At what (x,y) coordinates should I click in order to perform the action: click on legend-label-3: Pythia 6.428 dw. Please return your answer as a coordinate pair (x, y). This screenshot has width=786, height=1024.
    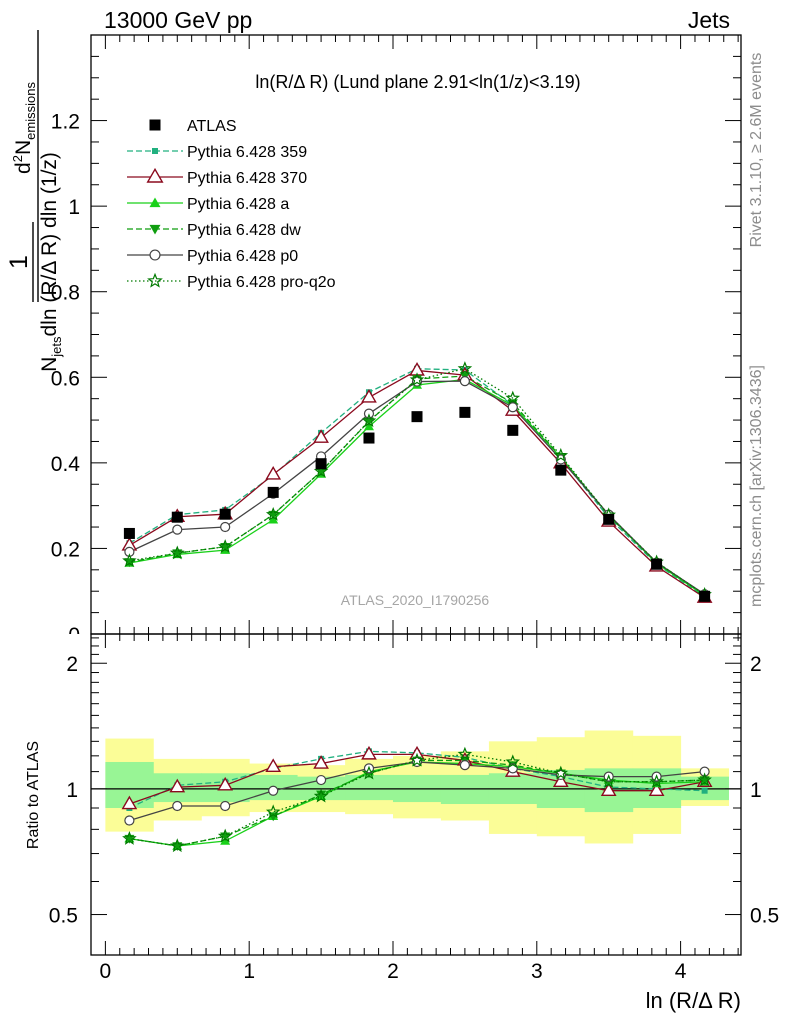
    Looking at the image, I should click on (244, 230).